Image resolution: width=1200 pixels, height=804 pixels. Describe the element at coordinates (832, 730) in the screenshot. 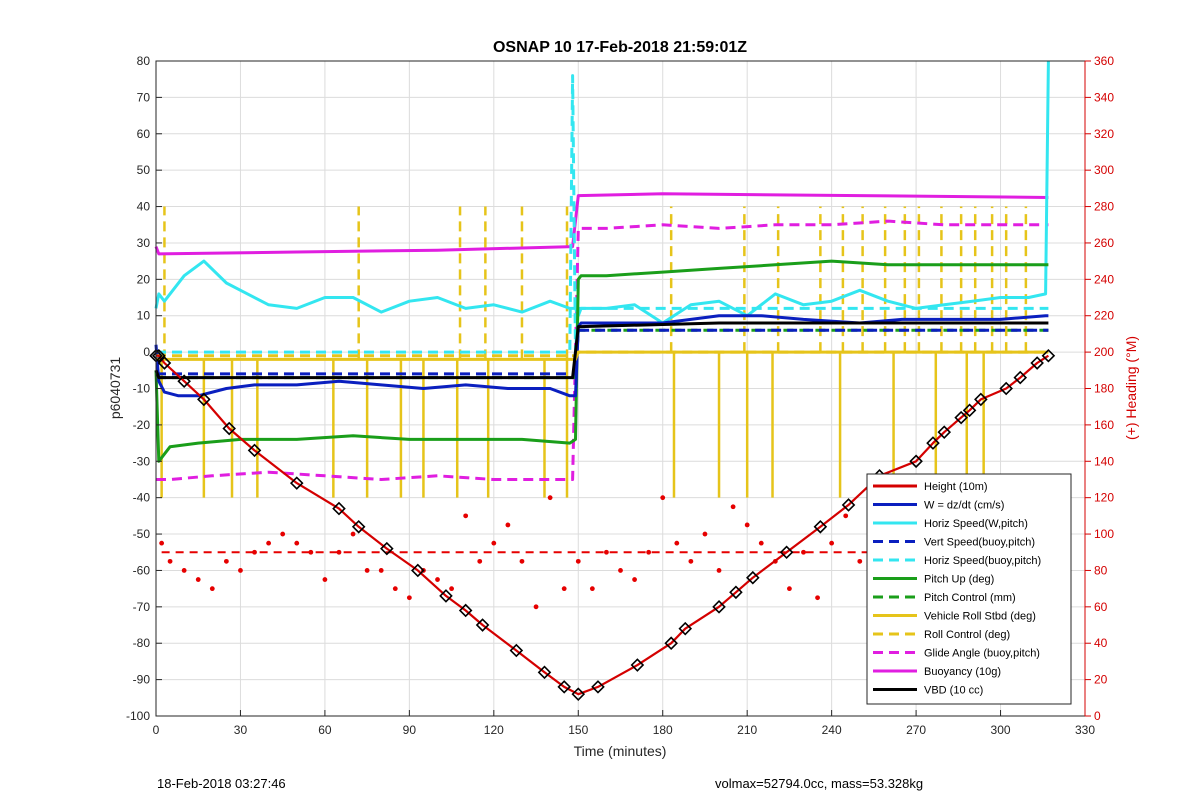

I see `x-tick-label-8: 240` at that location.